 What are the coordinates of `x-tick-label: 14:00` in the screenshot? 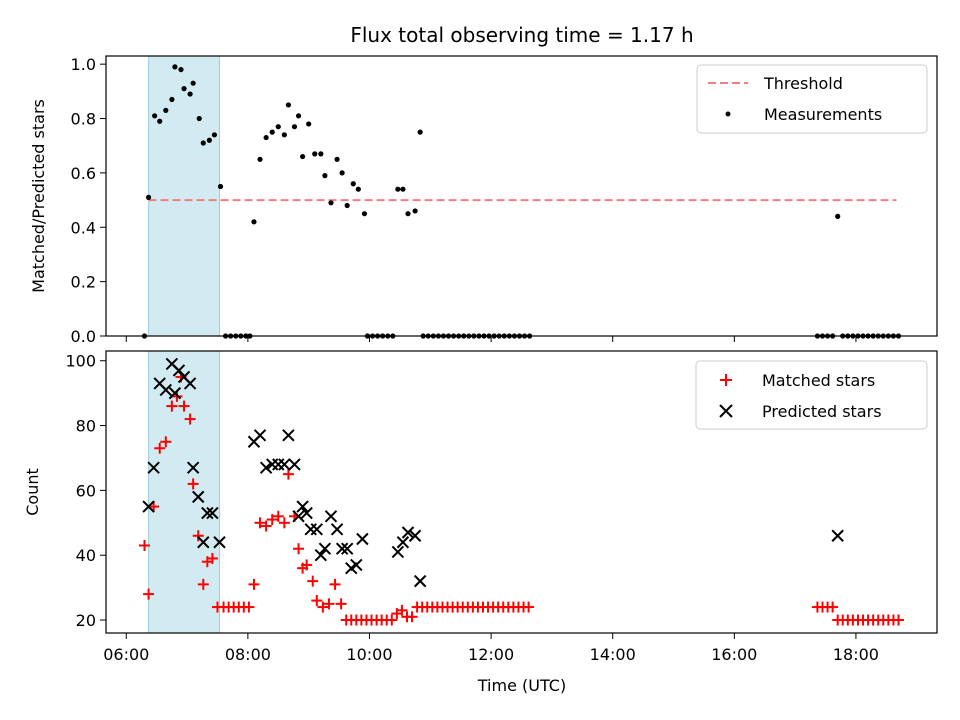 It's located at (613, 654).